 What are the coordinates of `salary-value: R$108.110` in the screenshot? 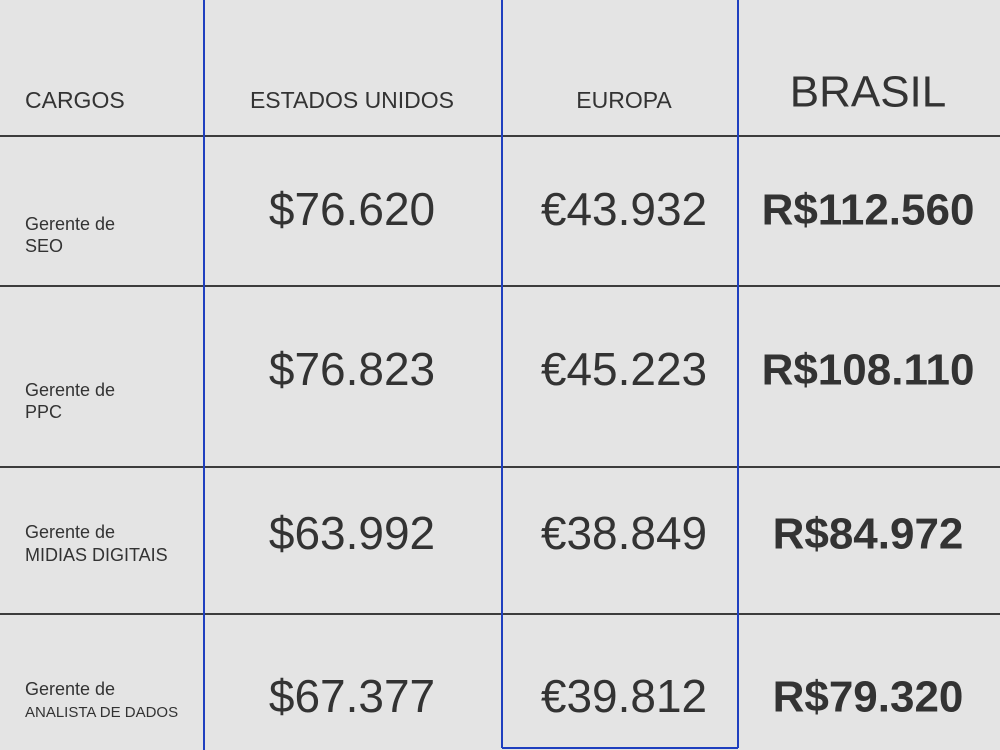 It's located at (868, 370).